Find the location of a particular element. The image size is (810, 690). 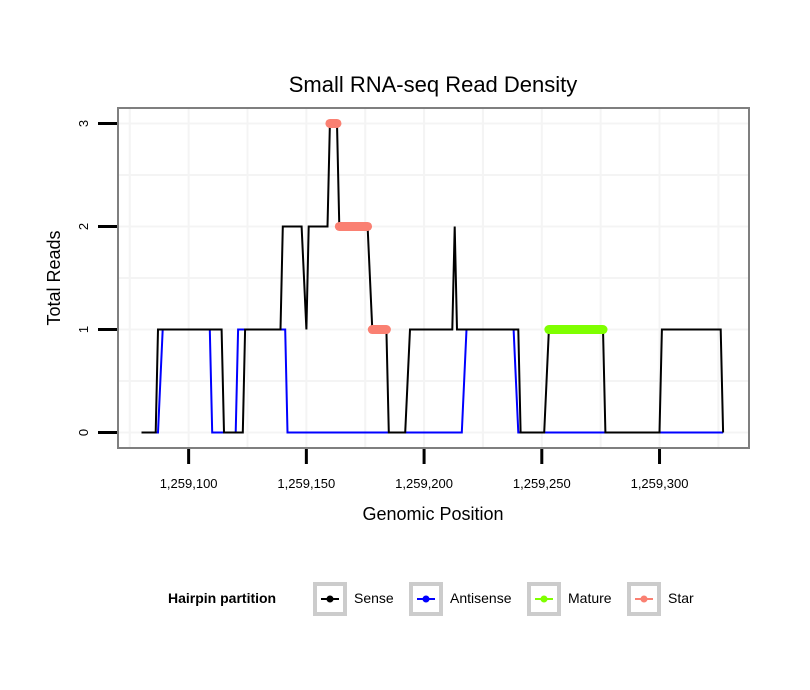

x-tick-label: 1,259,250 is located at coordinates (542, 483).